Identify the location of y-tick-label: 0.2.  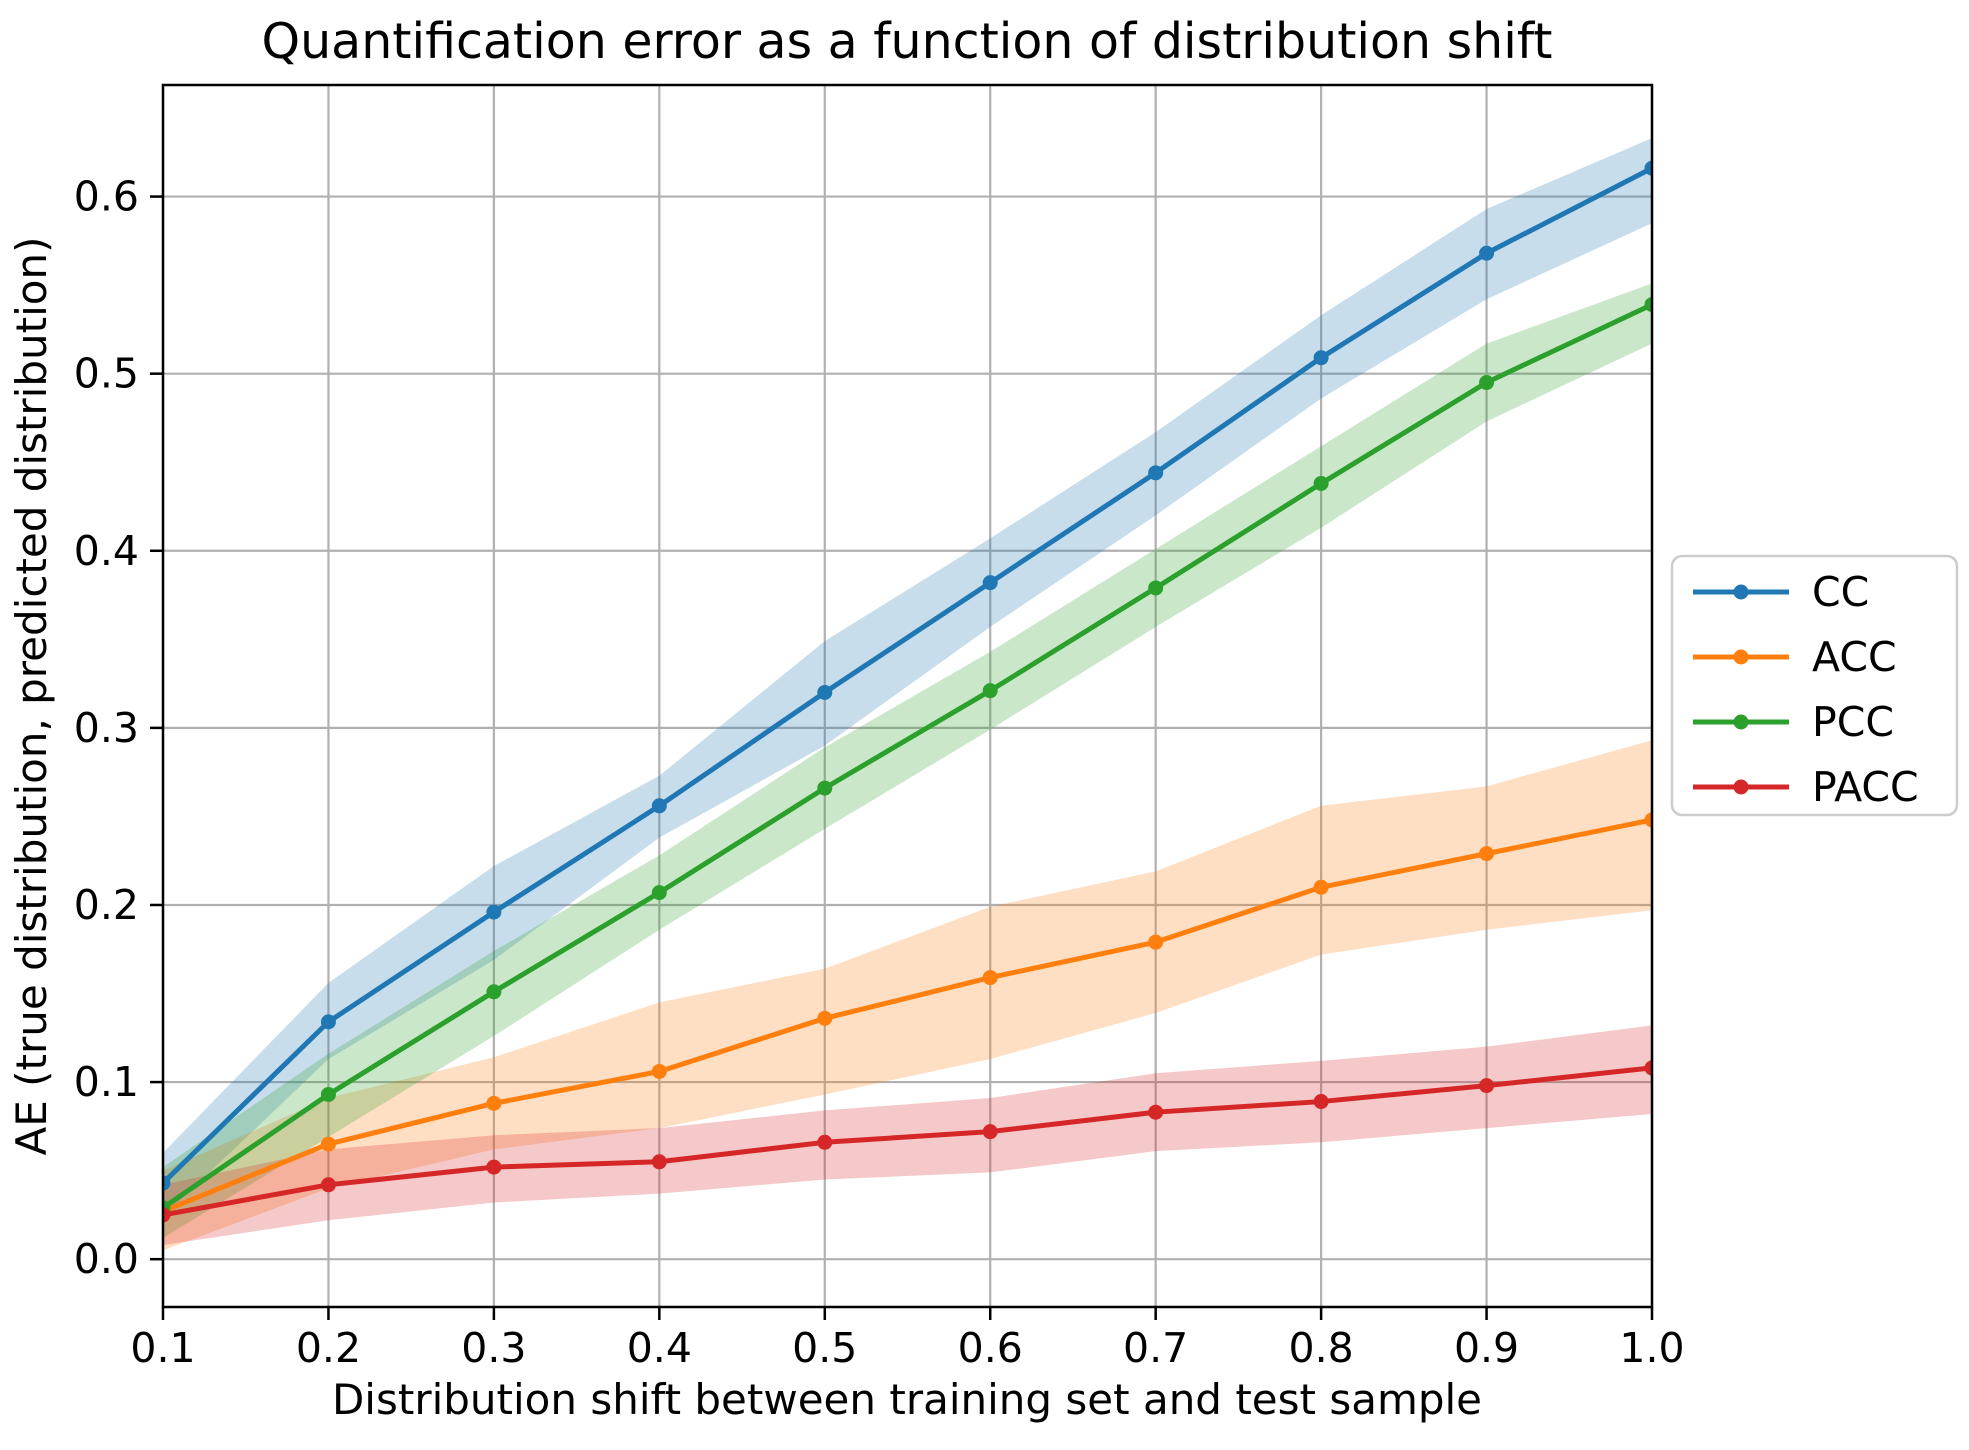
(106, 905).